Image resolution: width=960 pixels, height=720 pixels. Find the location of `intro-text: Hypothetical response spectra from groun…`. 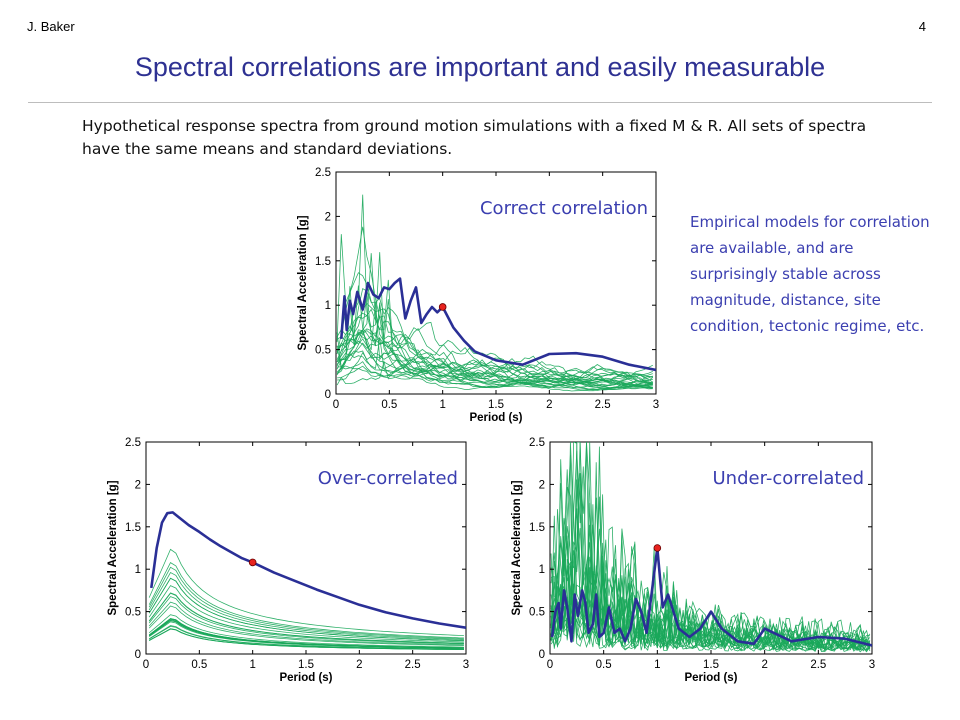

intro-text: Hypothetical response spectra from groun… is located at coordinates (474, 137).